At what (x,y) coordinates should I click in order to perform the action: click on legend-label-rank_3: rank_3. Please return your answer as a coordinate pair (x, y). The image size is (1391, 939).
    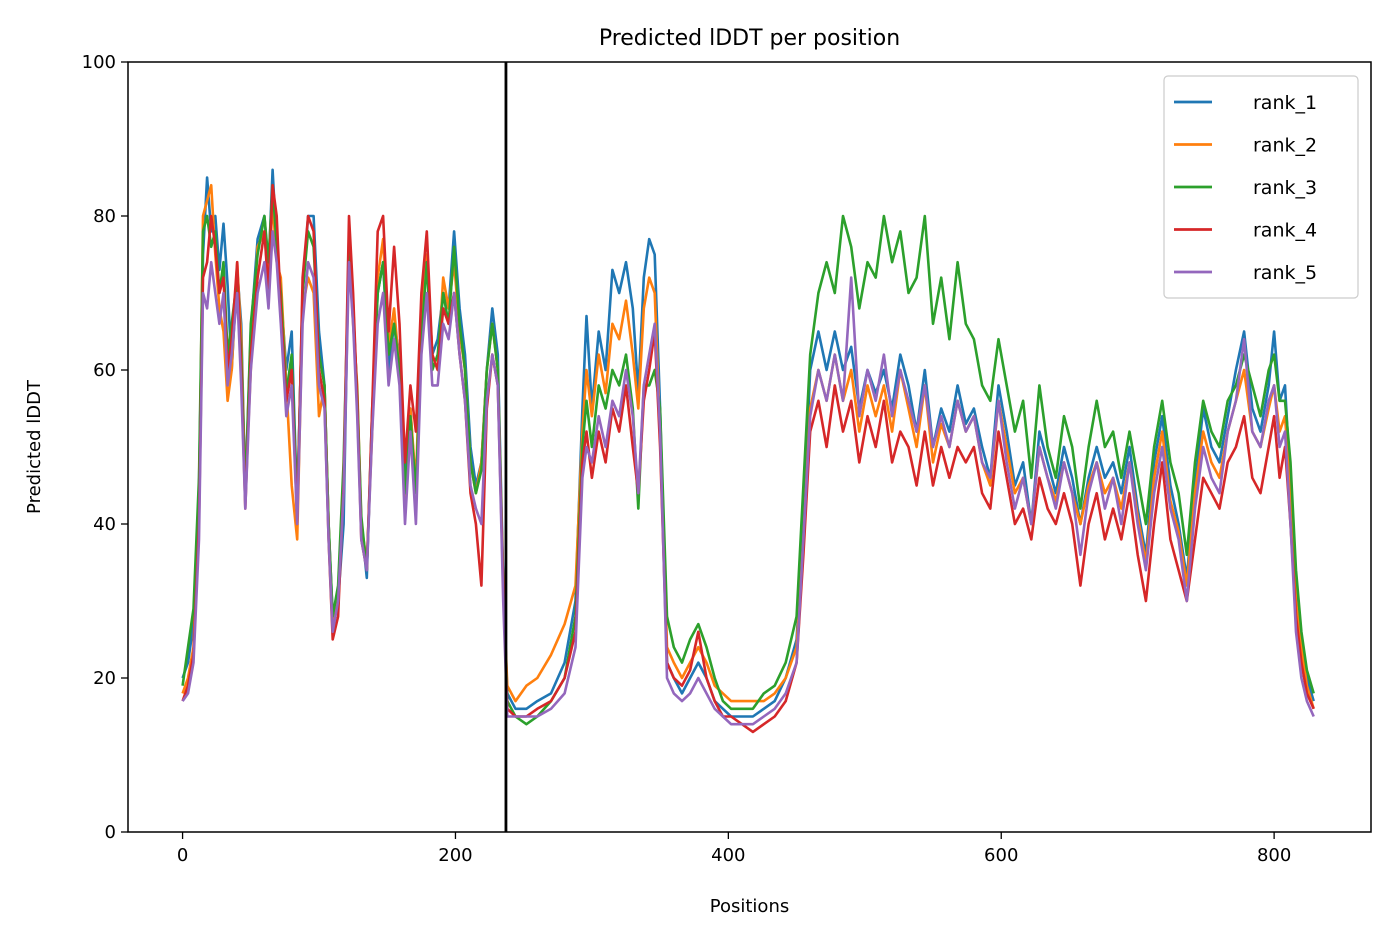
    Looking at the image, I should click on (1285, 188).